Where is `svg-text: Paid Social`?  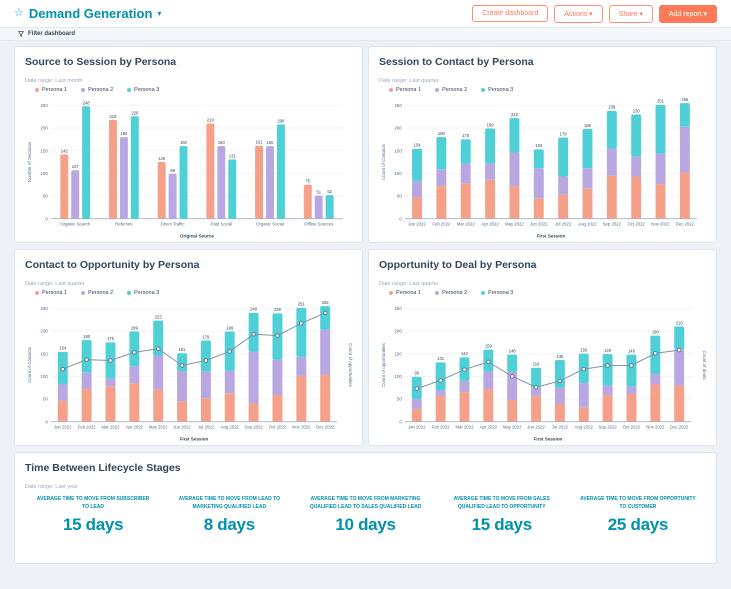
svg-text: Paid Social is located at coordinates (221, 224).